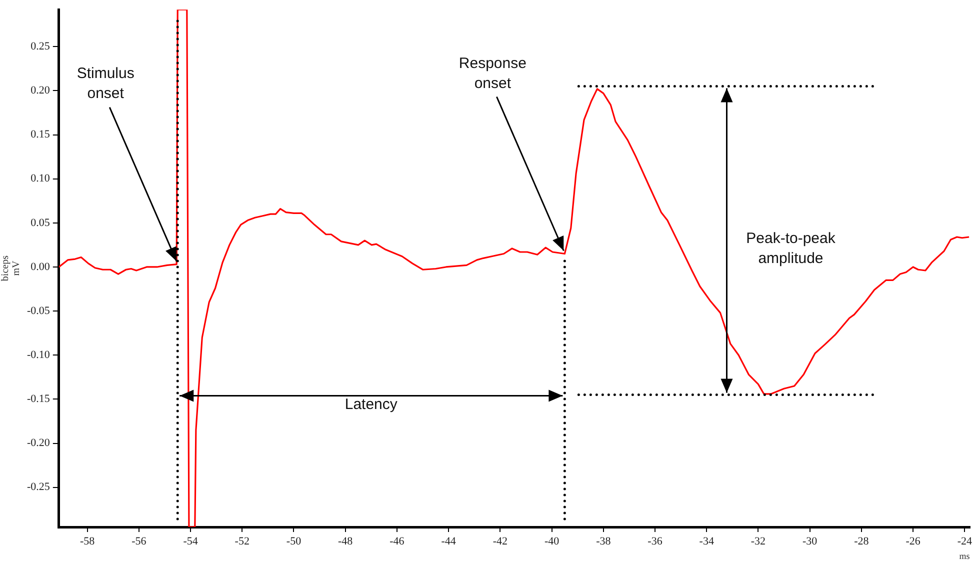 This screenshot has width=975, height=562. Describe the element at coordinates (38, 355) in the screenshot. I see `y-tick-label: -0.10` at that location.